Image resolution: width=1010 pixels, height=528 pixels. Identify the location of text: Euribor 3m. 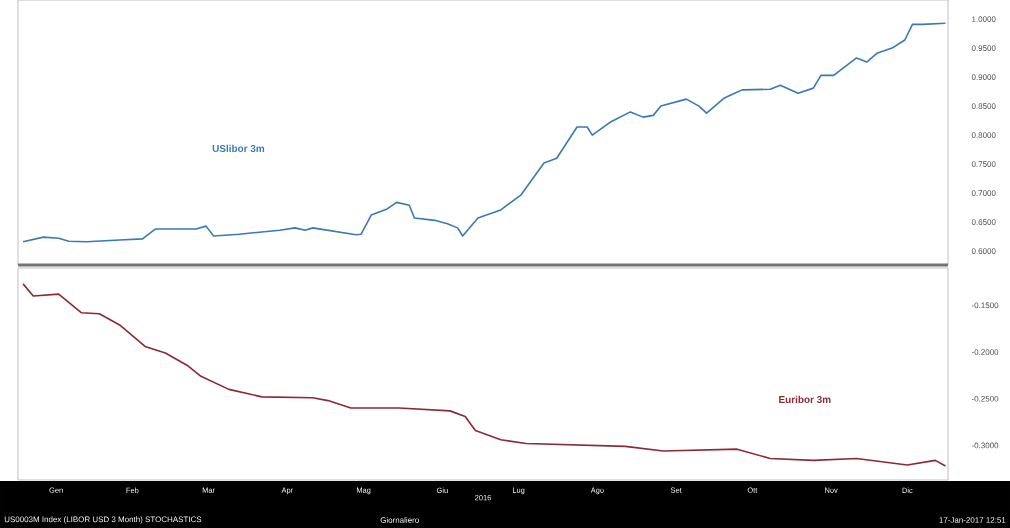
(805, 399).